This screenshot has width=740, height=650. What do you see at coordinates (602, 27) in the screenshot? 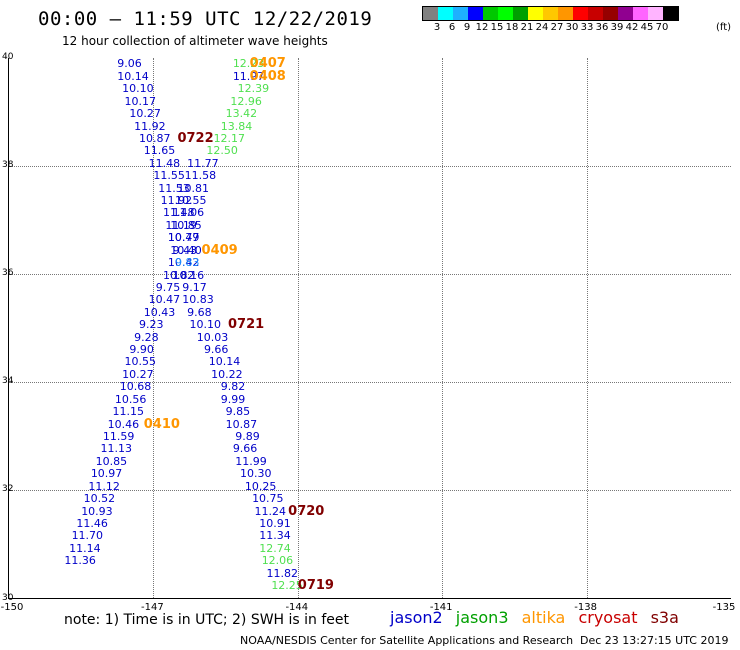
I see `legend-label: 36` at bounding box center [602, 27].